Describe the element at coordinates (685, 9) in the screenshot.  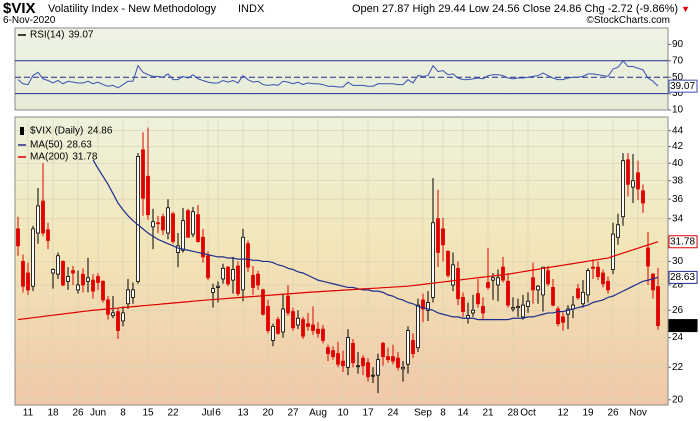
I see `down-arrow: ▼` at that location.